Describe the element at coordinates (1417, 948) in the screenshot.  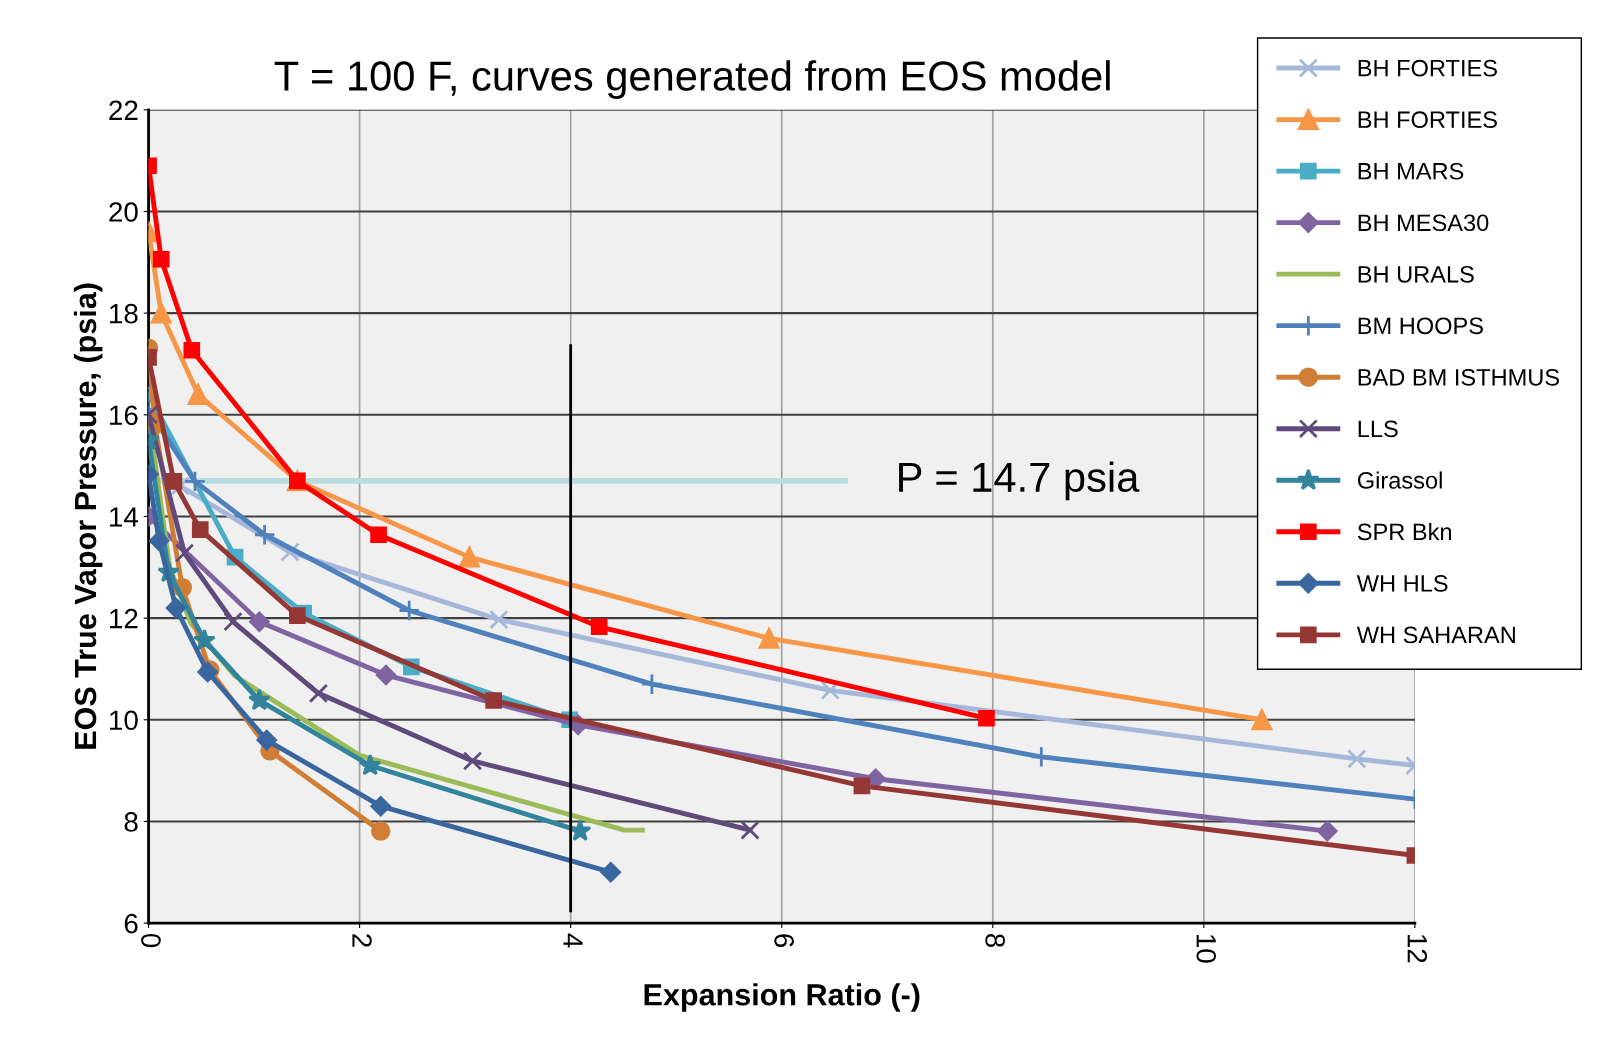
I see `x-tick-label: 12` at that location.